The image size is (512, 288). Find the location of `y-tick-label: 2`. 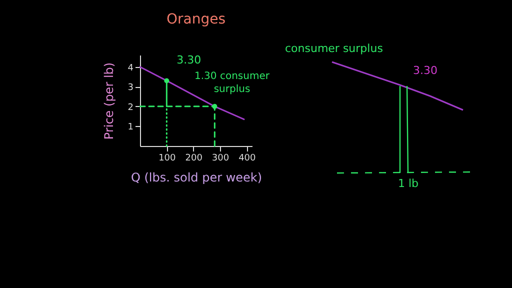

y-tick-label: 2 is located at coordinates (131, 107).